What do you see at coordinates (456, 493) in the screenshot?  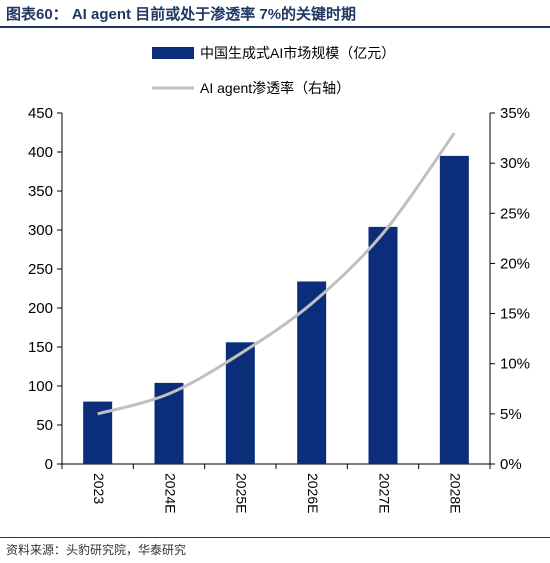 I see `category-label: 2028E` at bounding box center [456, 493].